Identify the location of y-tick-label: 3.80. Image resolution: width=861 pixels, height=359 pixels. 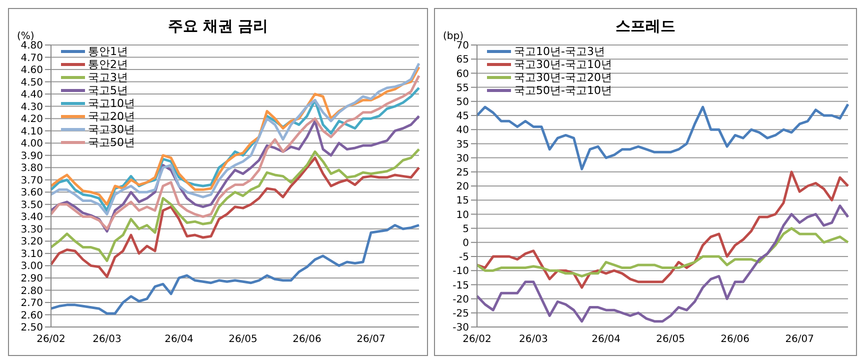
(31, 168).